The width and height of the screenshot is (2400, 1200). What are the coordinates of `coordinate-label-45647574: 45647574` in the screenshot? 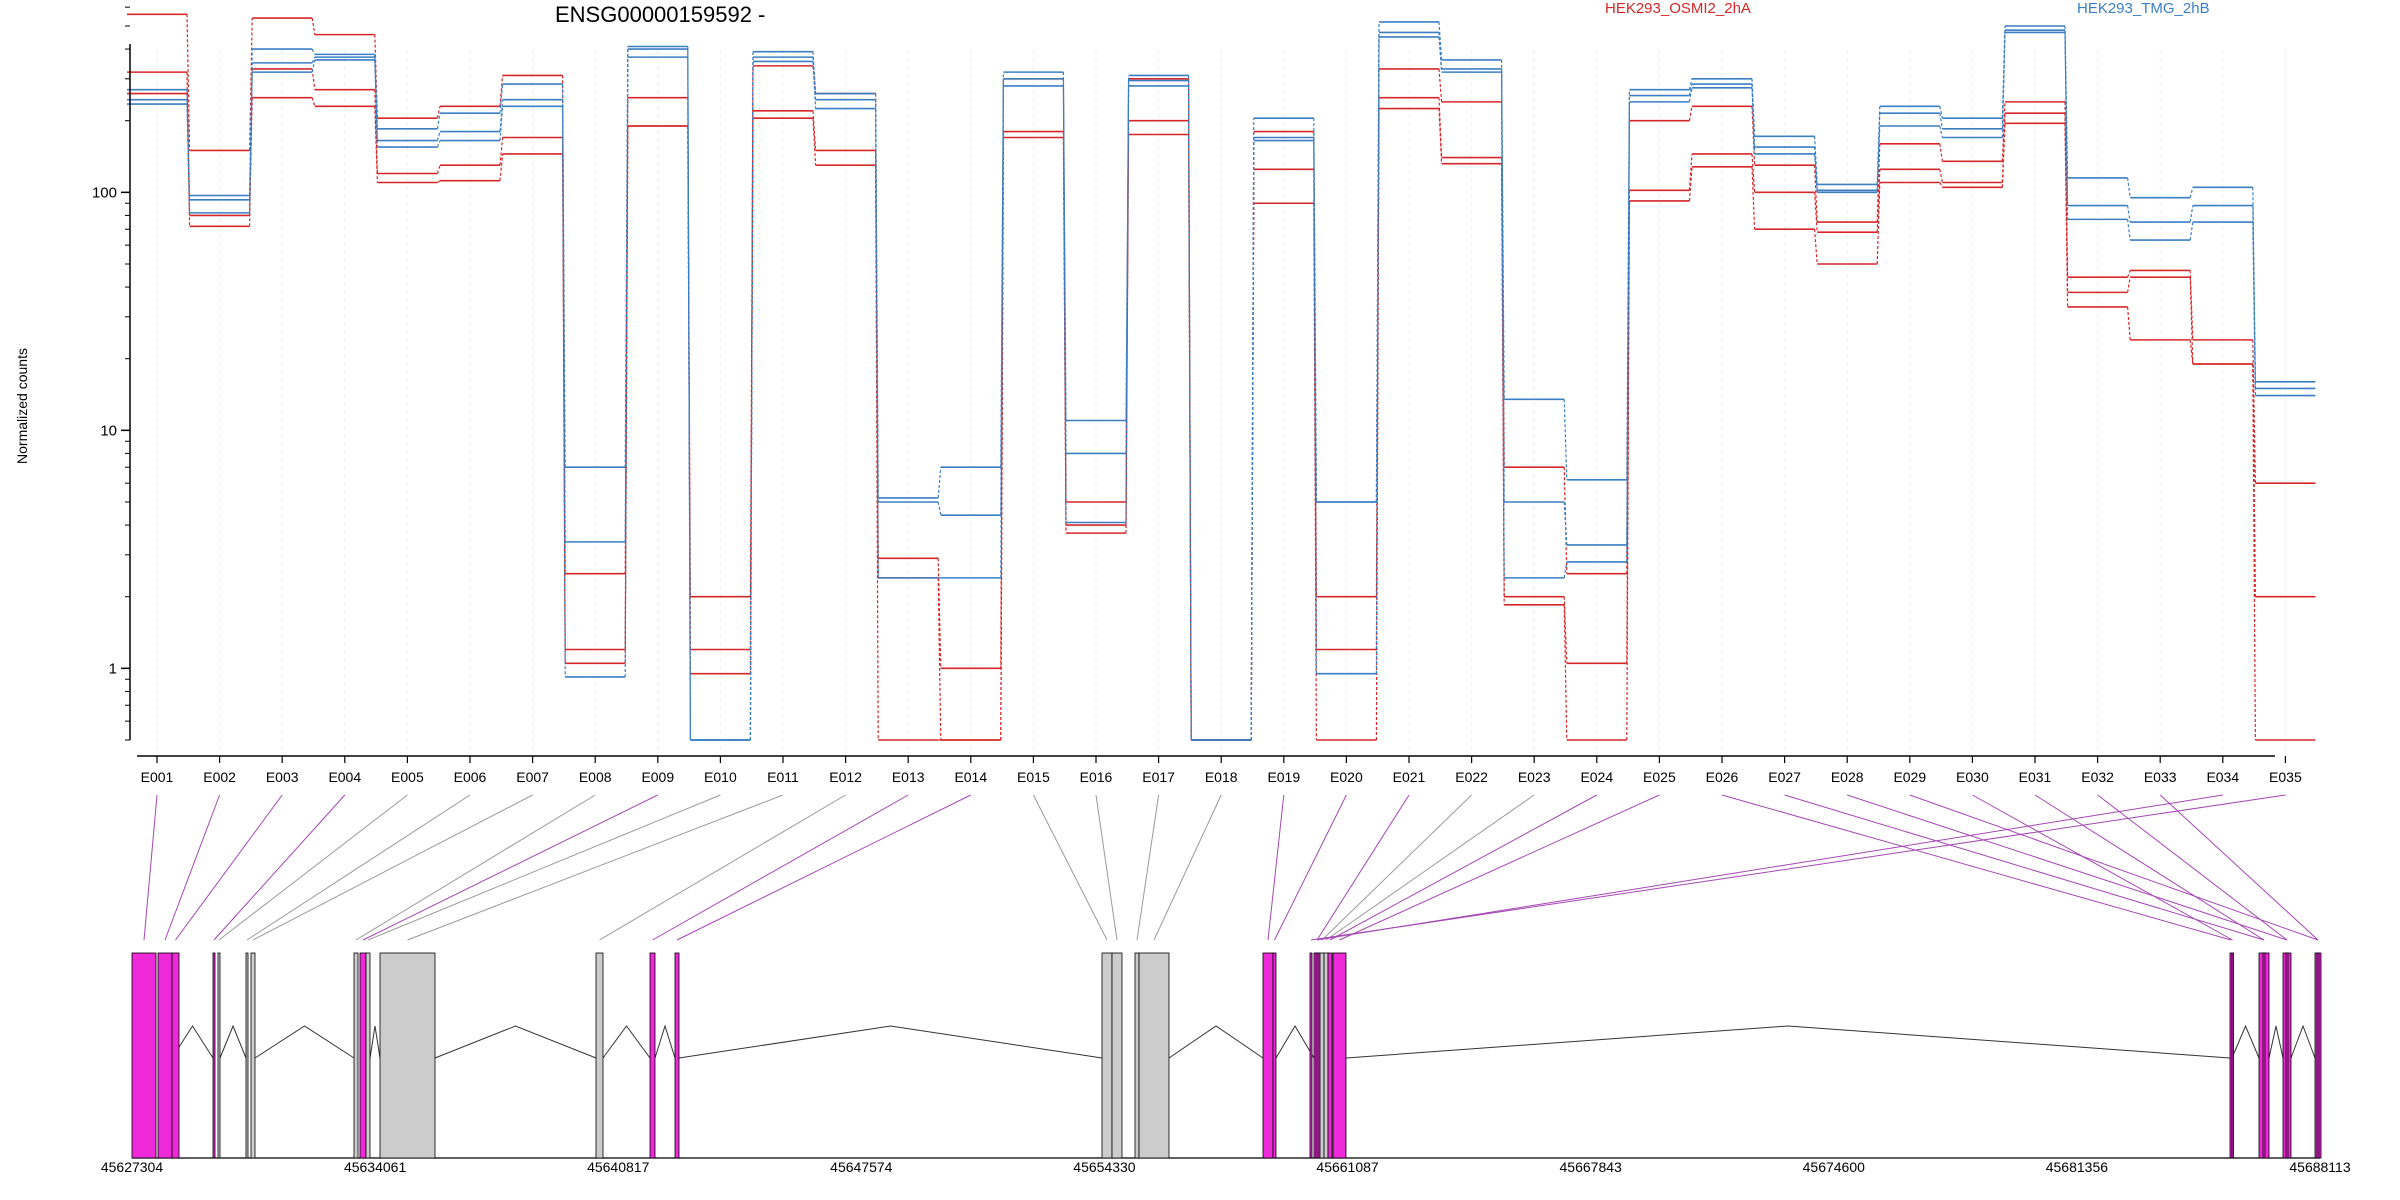 It's located at (861, 1167).